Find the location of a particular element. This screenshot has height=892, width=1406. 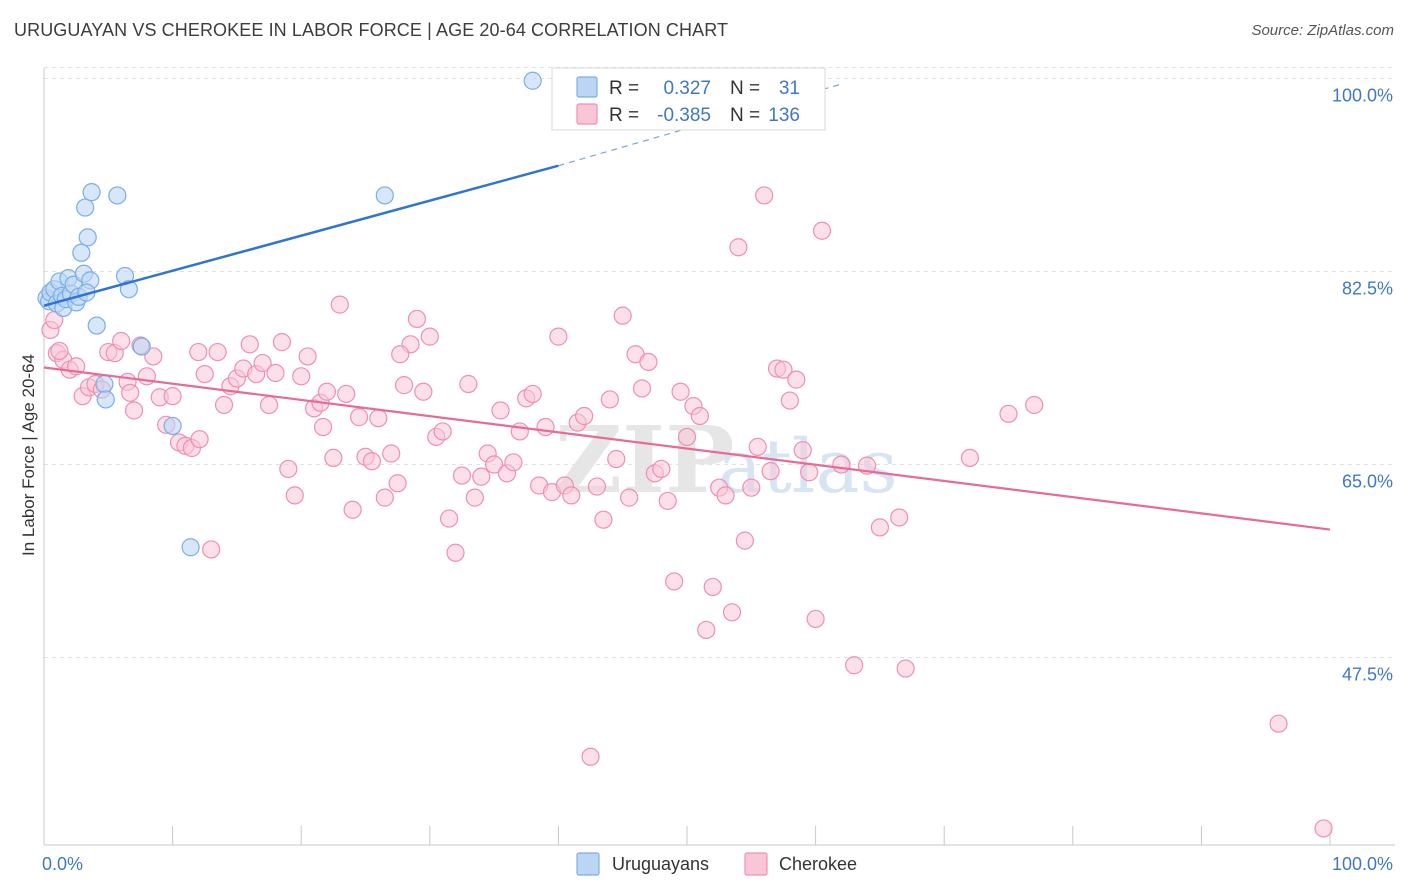

legend-r-value-cherokee: -0.385 is located at coordinates (684, 115).